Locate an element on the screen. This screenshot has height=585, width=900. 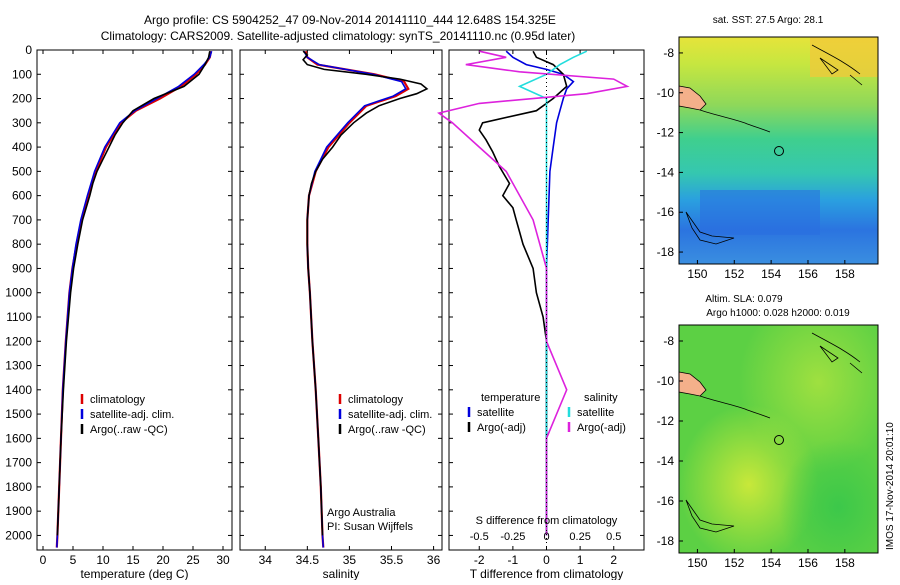
temperature-x-tick-label: 30 is located at coordinates (223, 560).